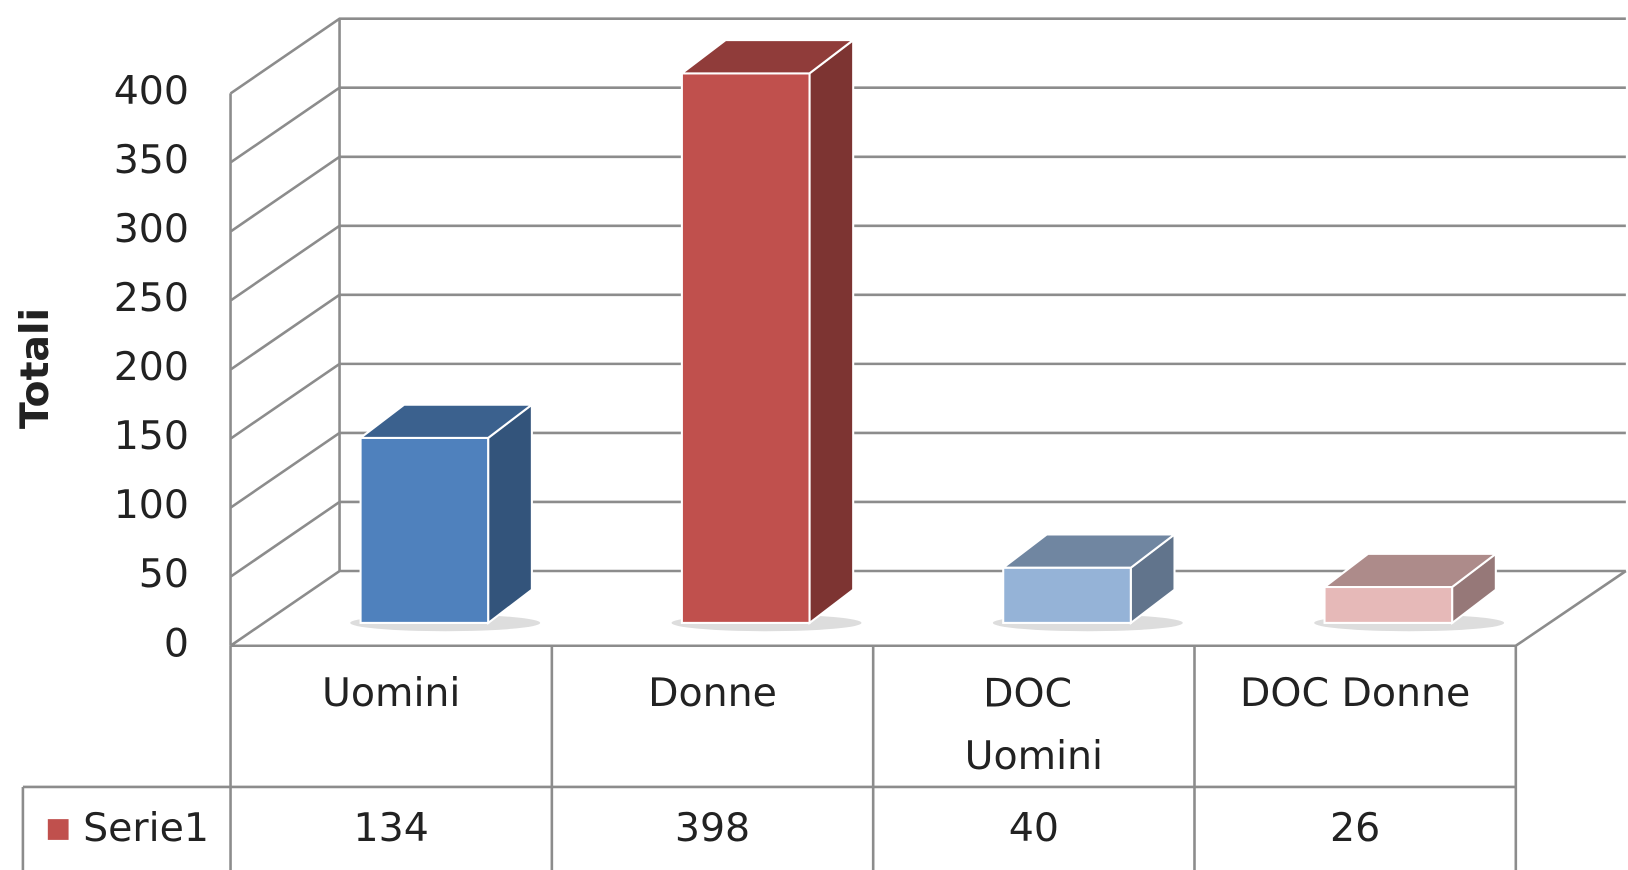 Image resolution: width=1628 pixels, height=870 pixels. Describe the element at coordinates (151, 298) in the screenshot. I see `y-tick-label: 250` at that location.